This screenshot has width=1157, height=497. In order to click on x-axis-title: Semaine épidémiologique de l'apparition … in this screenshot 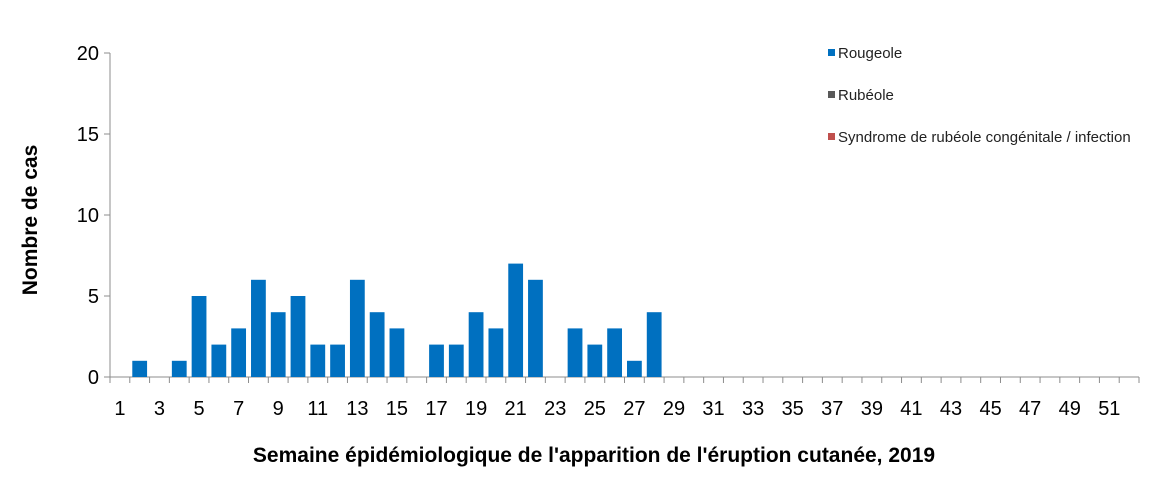, I will do `click(594, 455)`.